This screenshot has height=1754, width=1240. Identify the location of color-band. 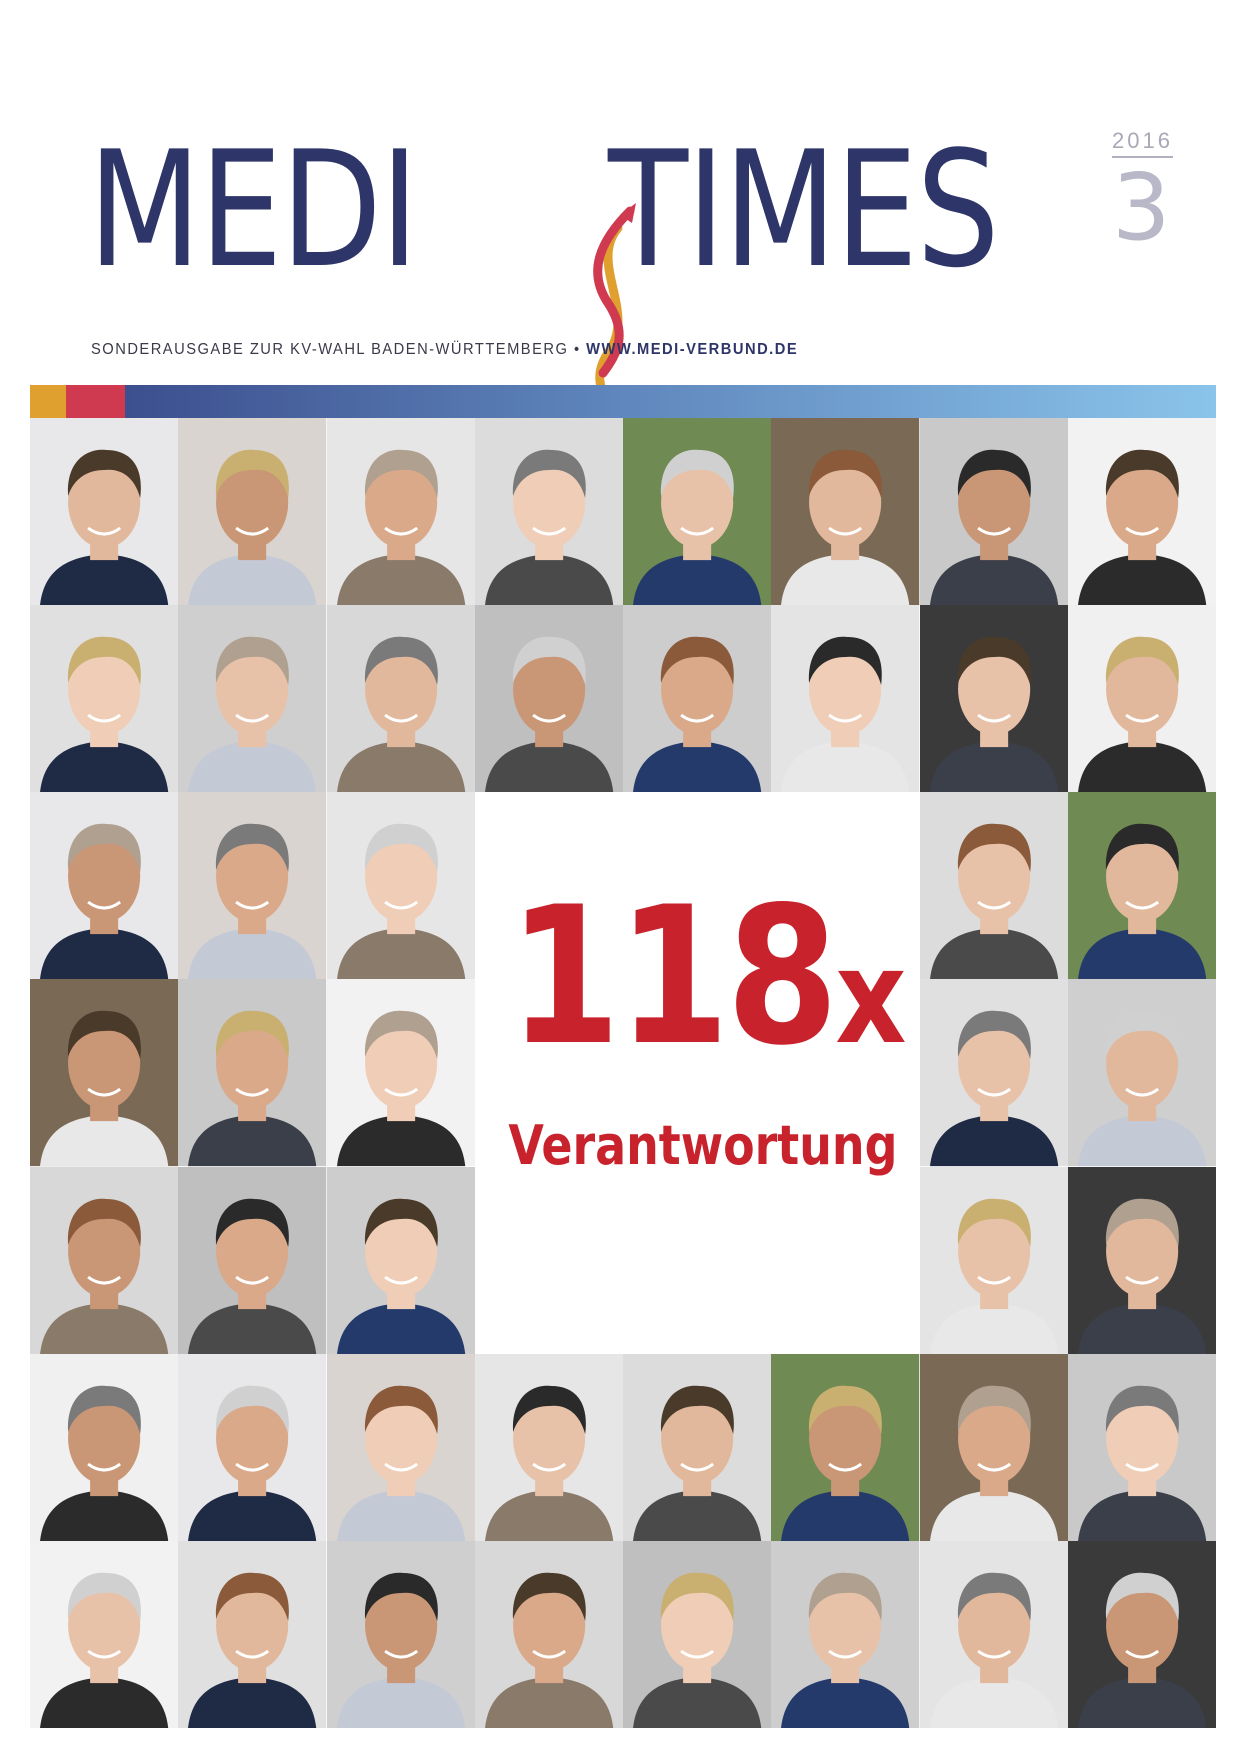
(623, 401).